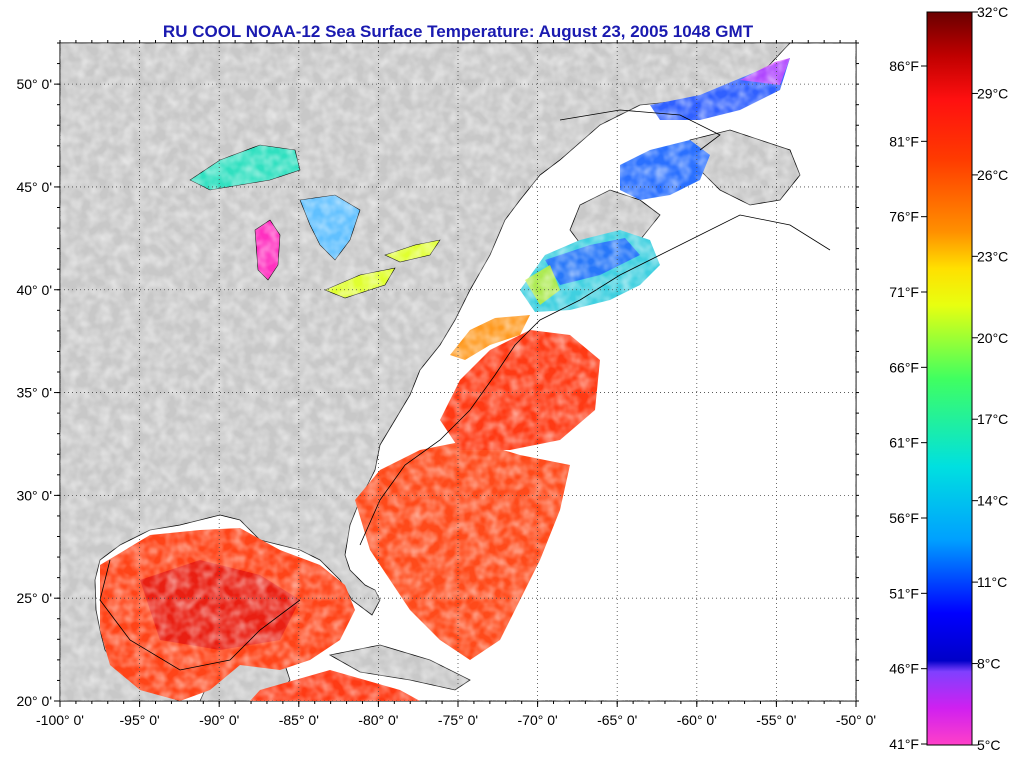 The height and width of the screenshot is (761, 1016). I want to click on celsius-label: 32°C, so click(992, 12).